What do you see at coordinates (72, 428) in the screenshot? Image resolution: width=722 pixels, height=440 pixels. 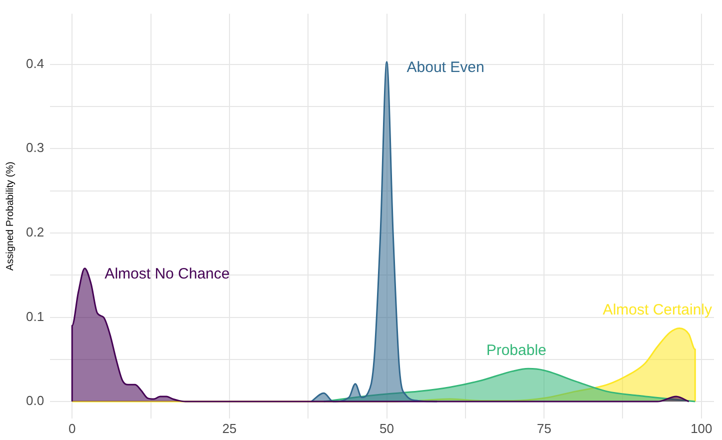 I see `x-tick-label: 0` at bounding box center [72, 428].